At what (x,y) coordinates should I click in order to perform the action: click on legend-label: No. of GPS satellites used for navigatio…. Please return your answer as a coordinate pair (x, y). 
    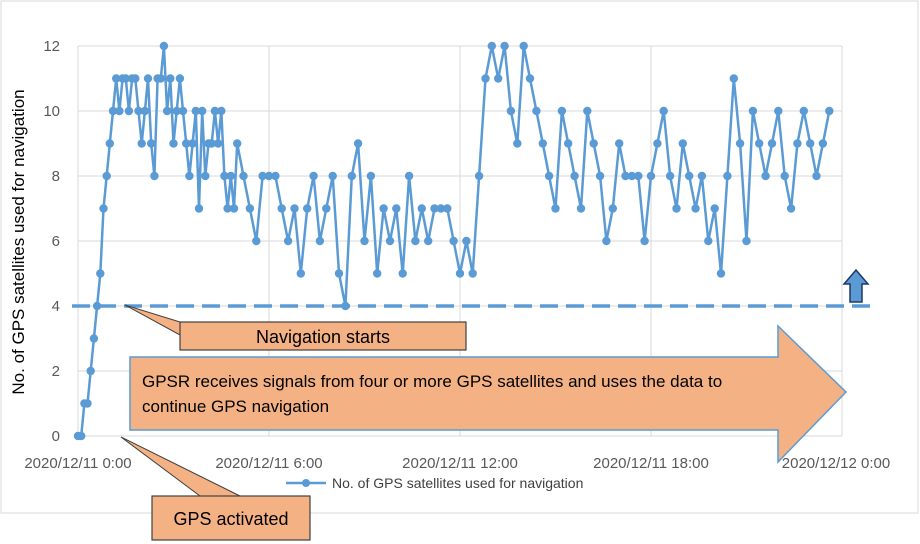
    Looking at the image, I should click on (457, 483).